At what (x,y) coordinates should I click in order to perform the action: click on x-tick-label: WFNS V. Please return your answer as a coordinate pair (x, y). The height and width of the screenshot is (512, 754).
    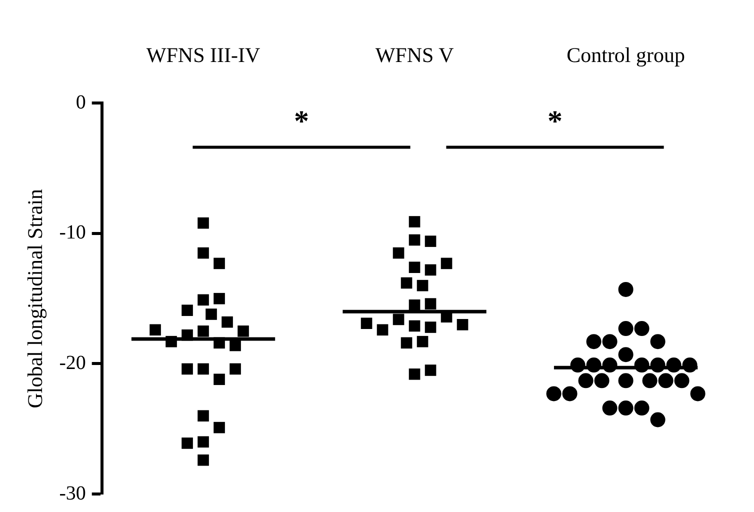
    Looking at the image, I should click on (414, 55).